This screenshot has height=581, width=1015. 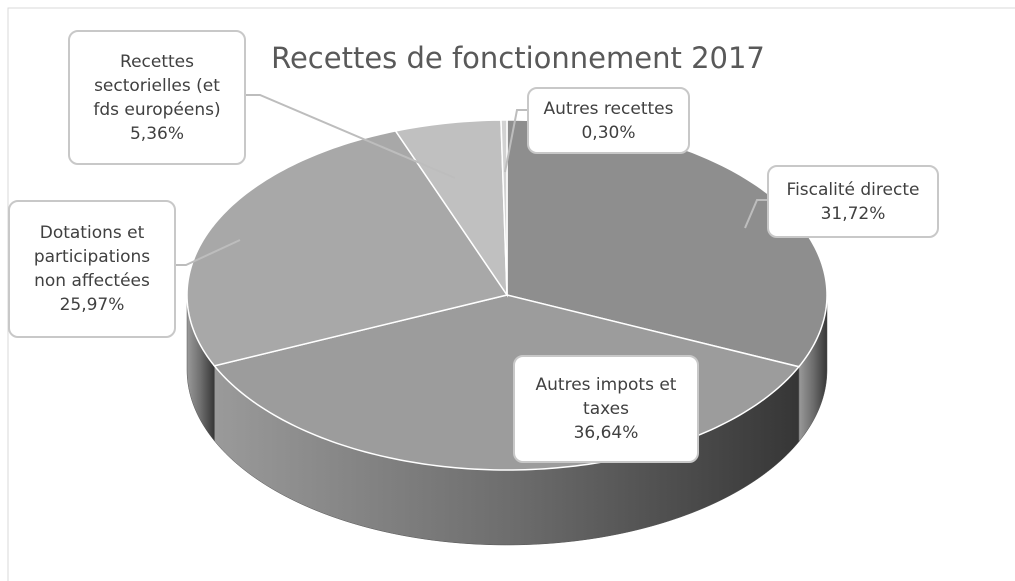 What do you see at coordinates (518, 58) in the screenshot?
I see `chart-title: Recettes de fonctionnement 2017` at bounding box center [518, 58].